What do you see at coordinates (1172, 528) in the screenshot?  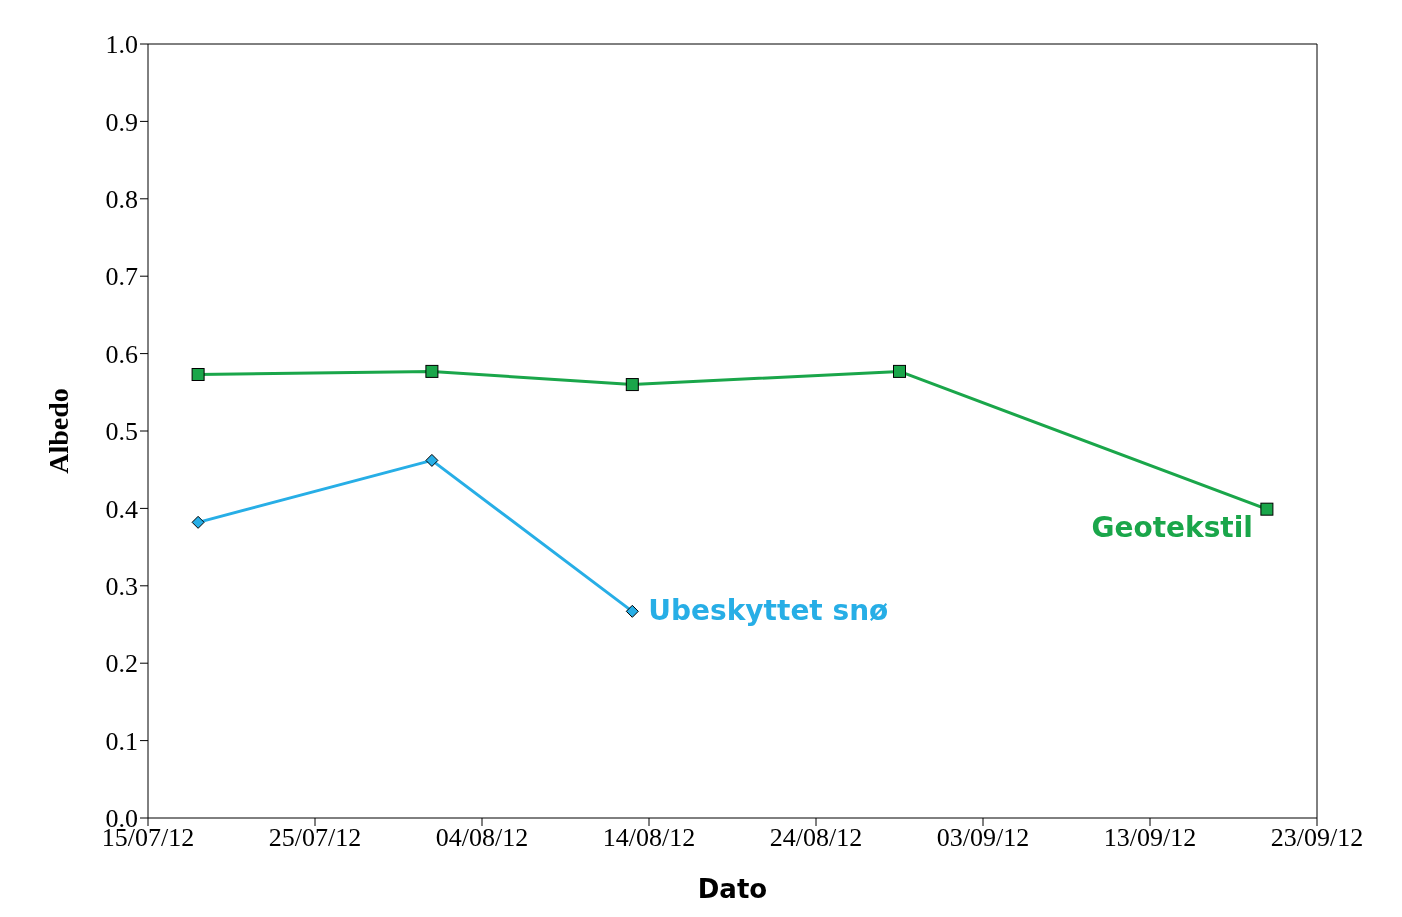 I see `series-label: Geotekstil` at bounding box center [1172, 528].